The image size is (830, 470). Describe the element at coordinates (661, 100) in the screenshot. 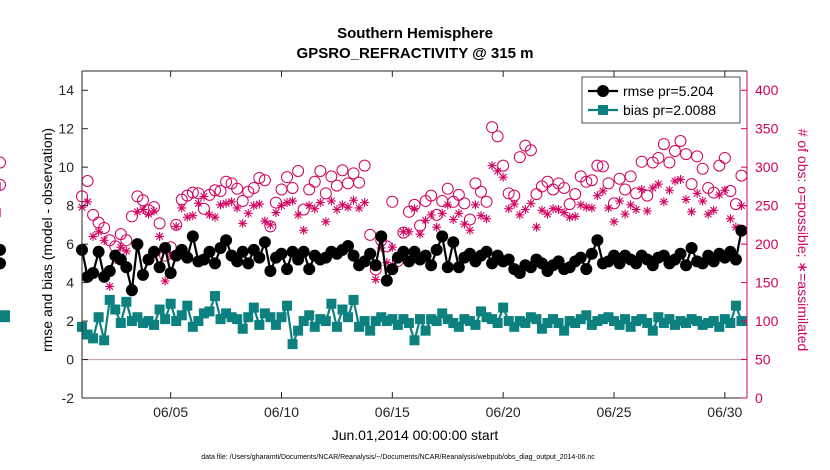

I see `legend: rmse pr=5.204 bias pr=2.0088` at that location.